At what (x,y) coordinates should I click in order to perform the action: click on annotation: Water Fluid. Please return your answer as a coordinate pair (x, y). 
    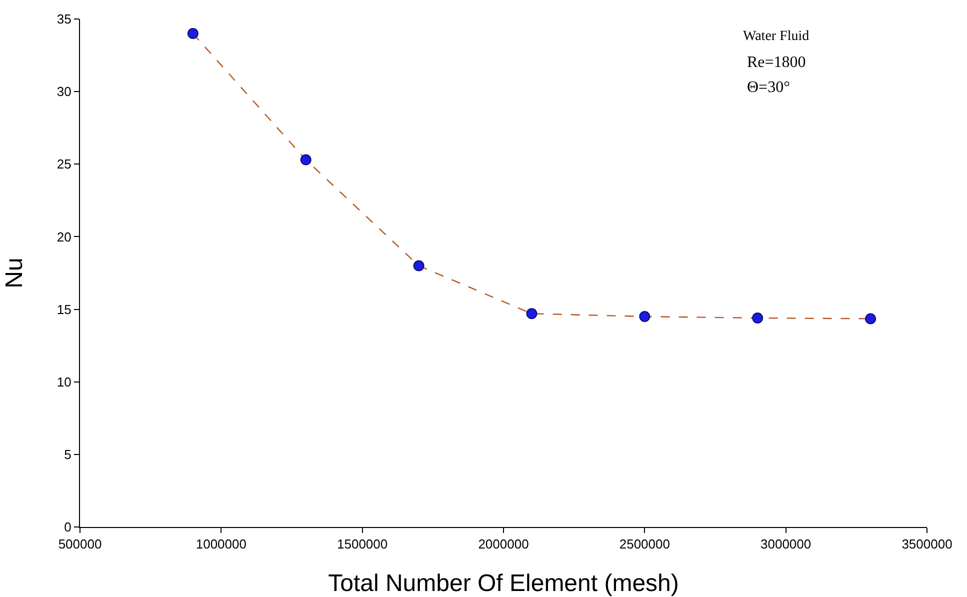
    Looking at the image, I should click on (776, 36).